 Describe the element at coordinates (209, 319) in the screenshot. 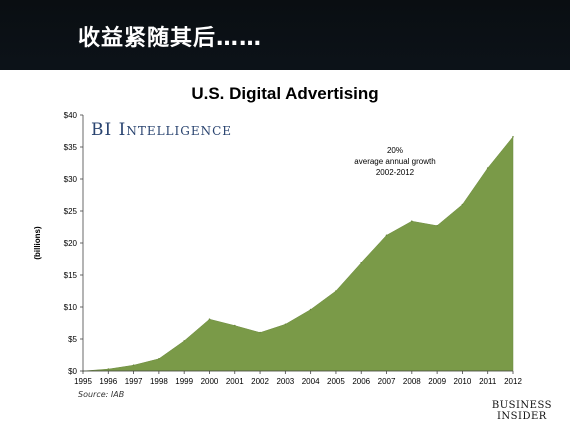

I see `data-point-2000` at that location.